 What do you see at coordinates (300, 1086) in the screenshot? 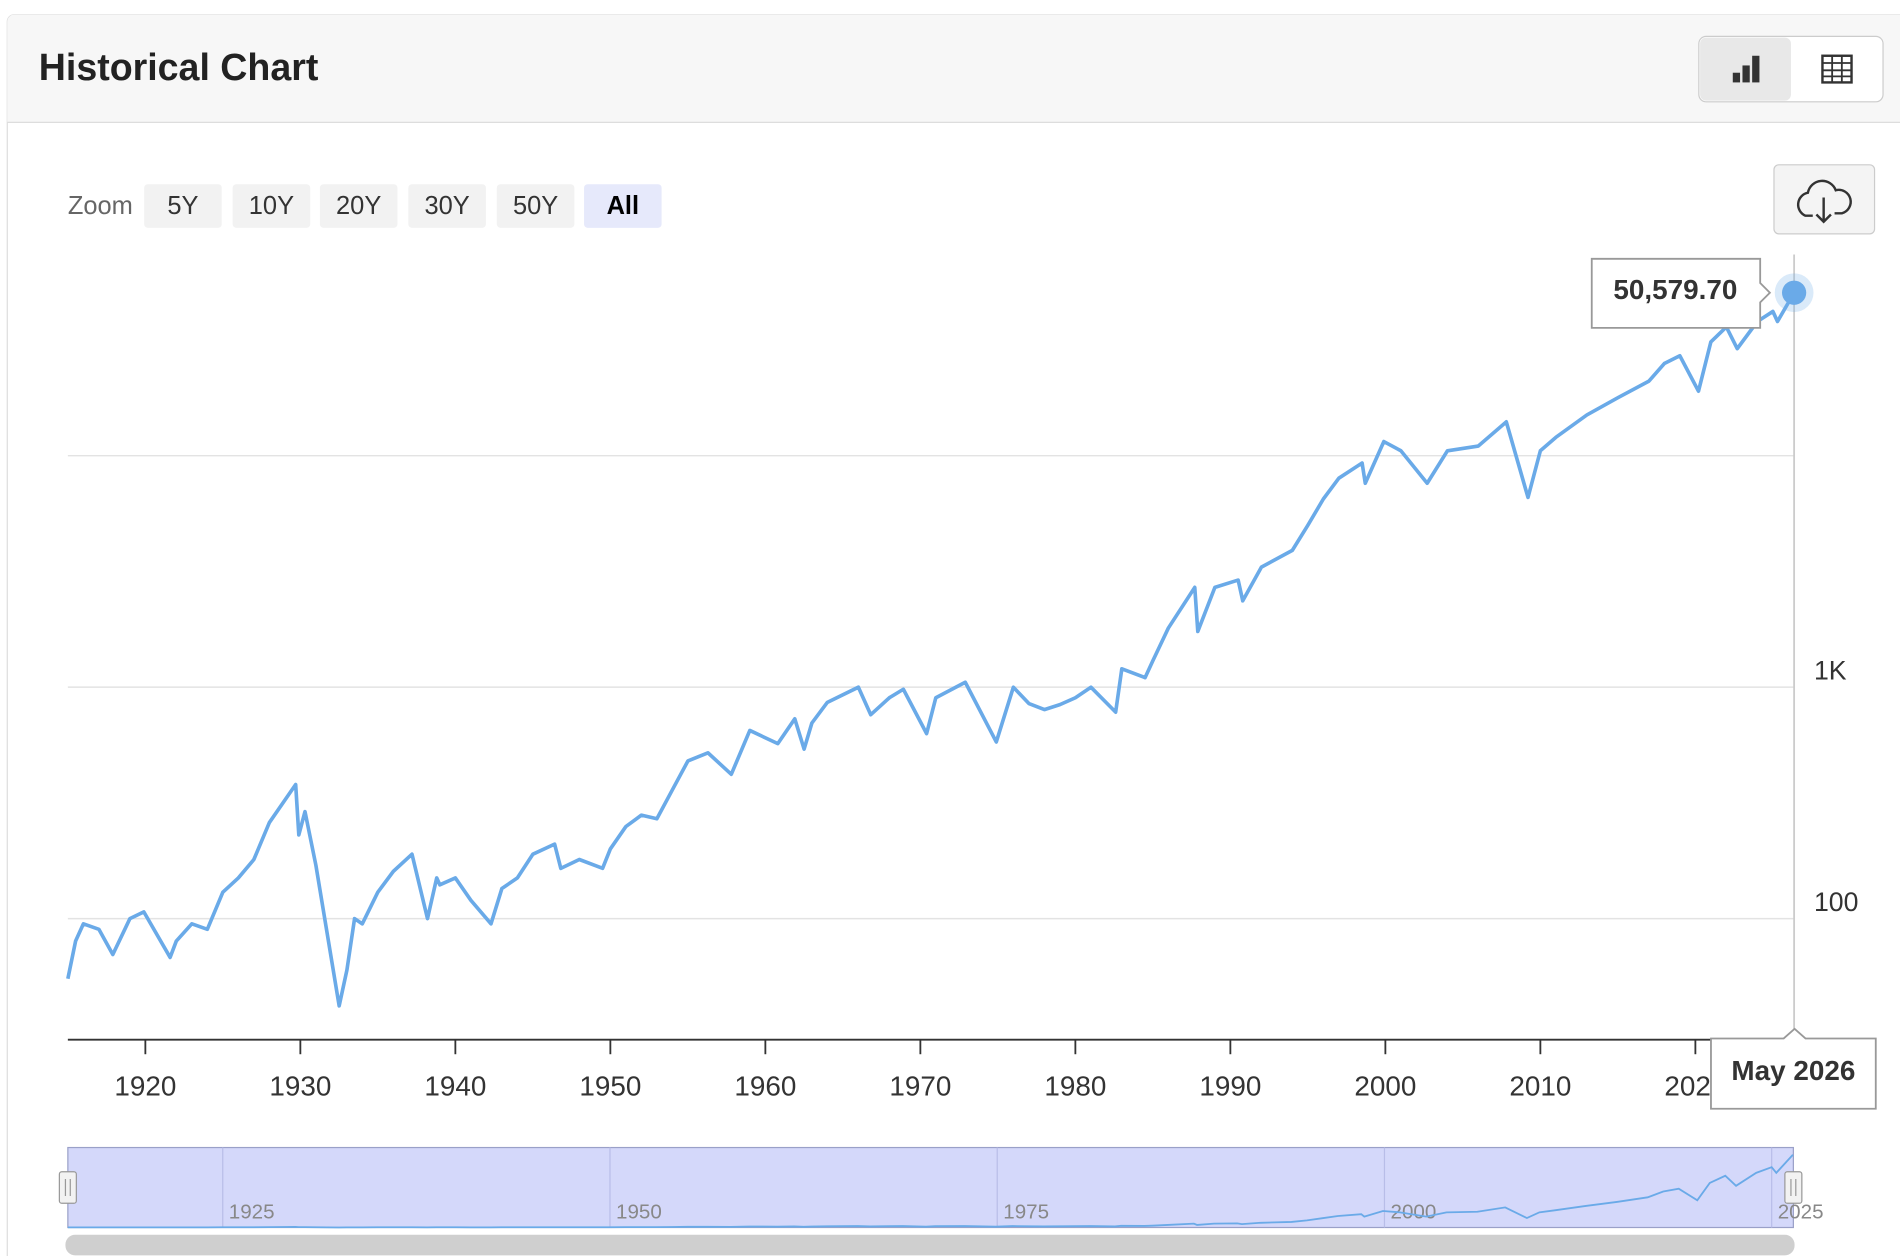
I see `x-tick-label: 1930` at bounding box center [300, 1086].